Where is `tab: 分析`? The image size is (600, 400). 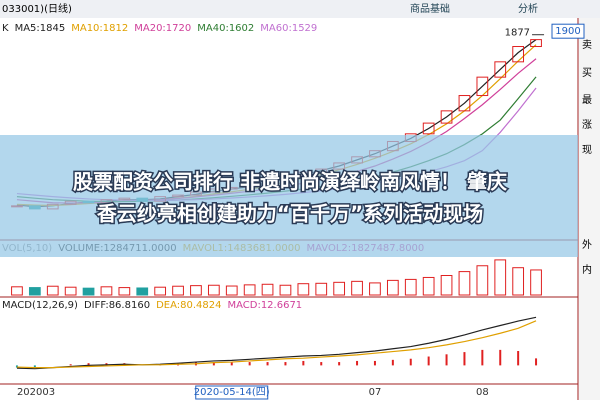 tab: 分析 is located at coordinates (528, 8).